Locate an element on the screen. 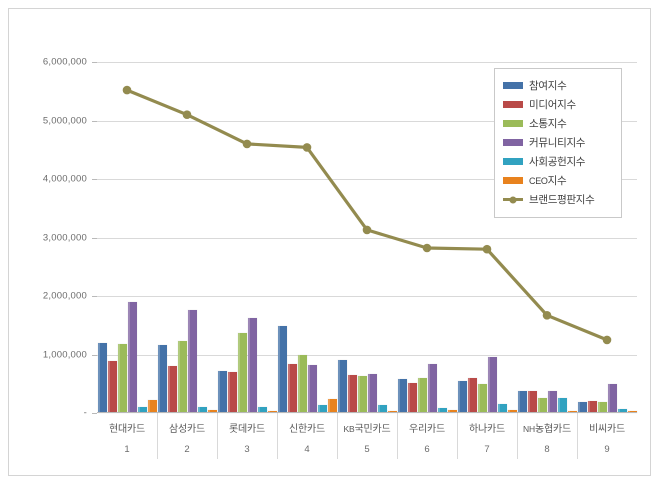 The image size is (660, 488). category-axis-cell: NH농협카드 8 is located at coordinates (547, 437).